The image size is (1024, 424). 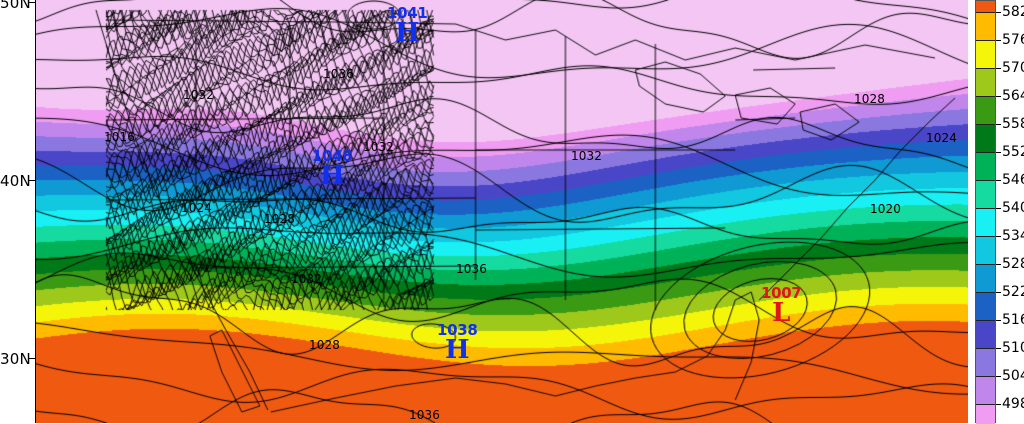 What do you see at coordinates (15, 359) in the screenshot?
I see `latitude-tick-label: 30N` at bounding box center [15, 359].